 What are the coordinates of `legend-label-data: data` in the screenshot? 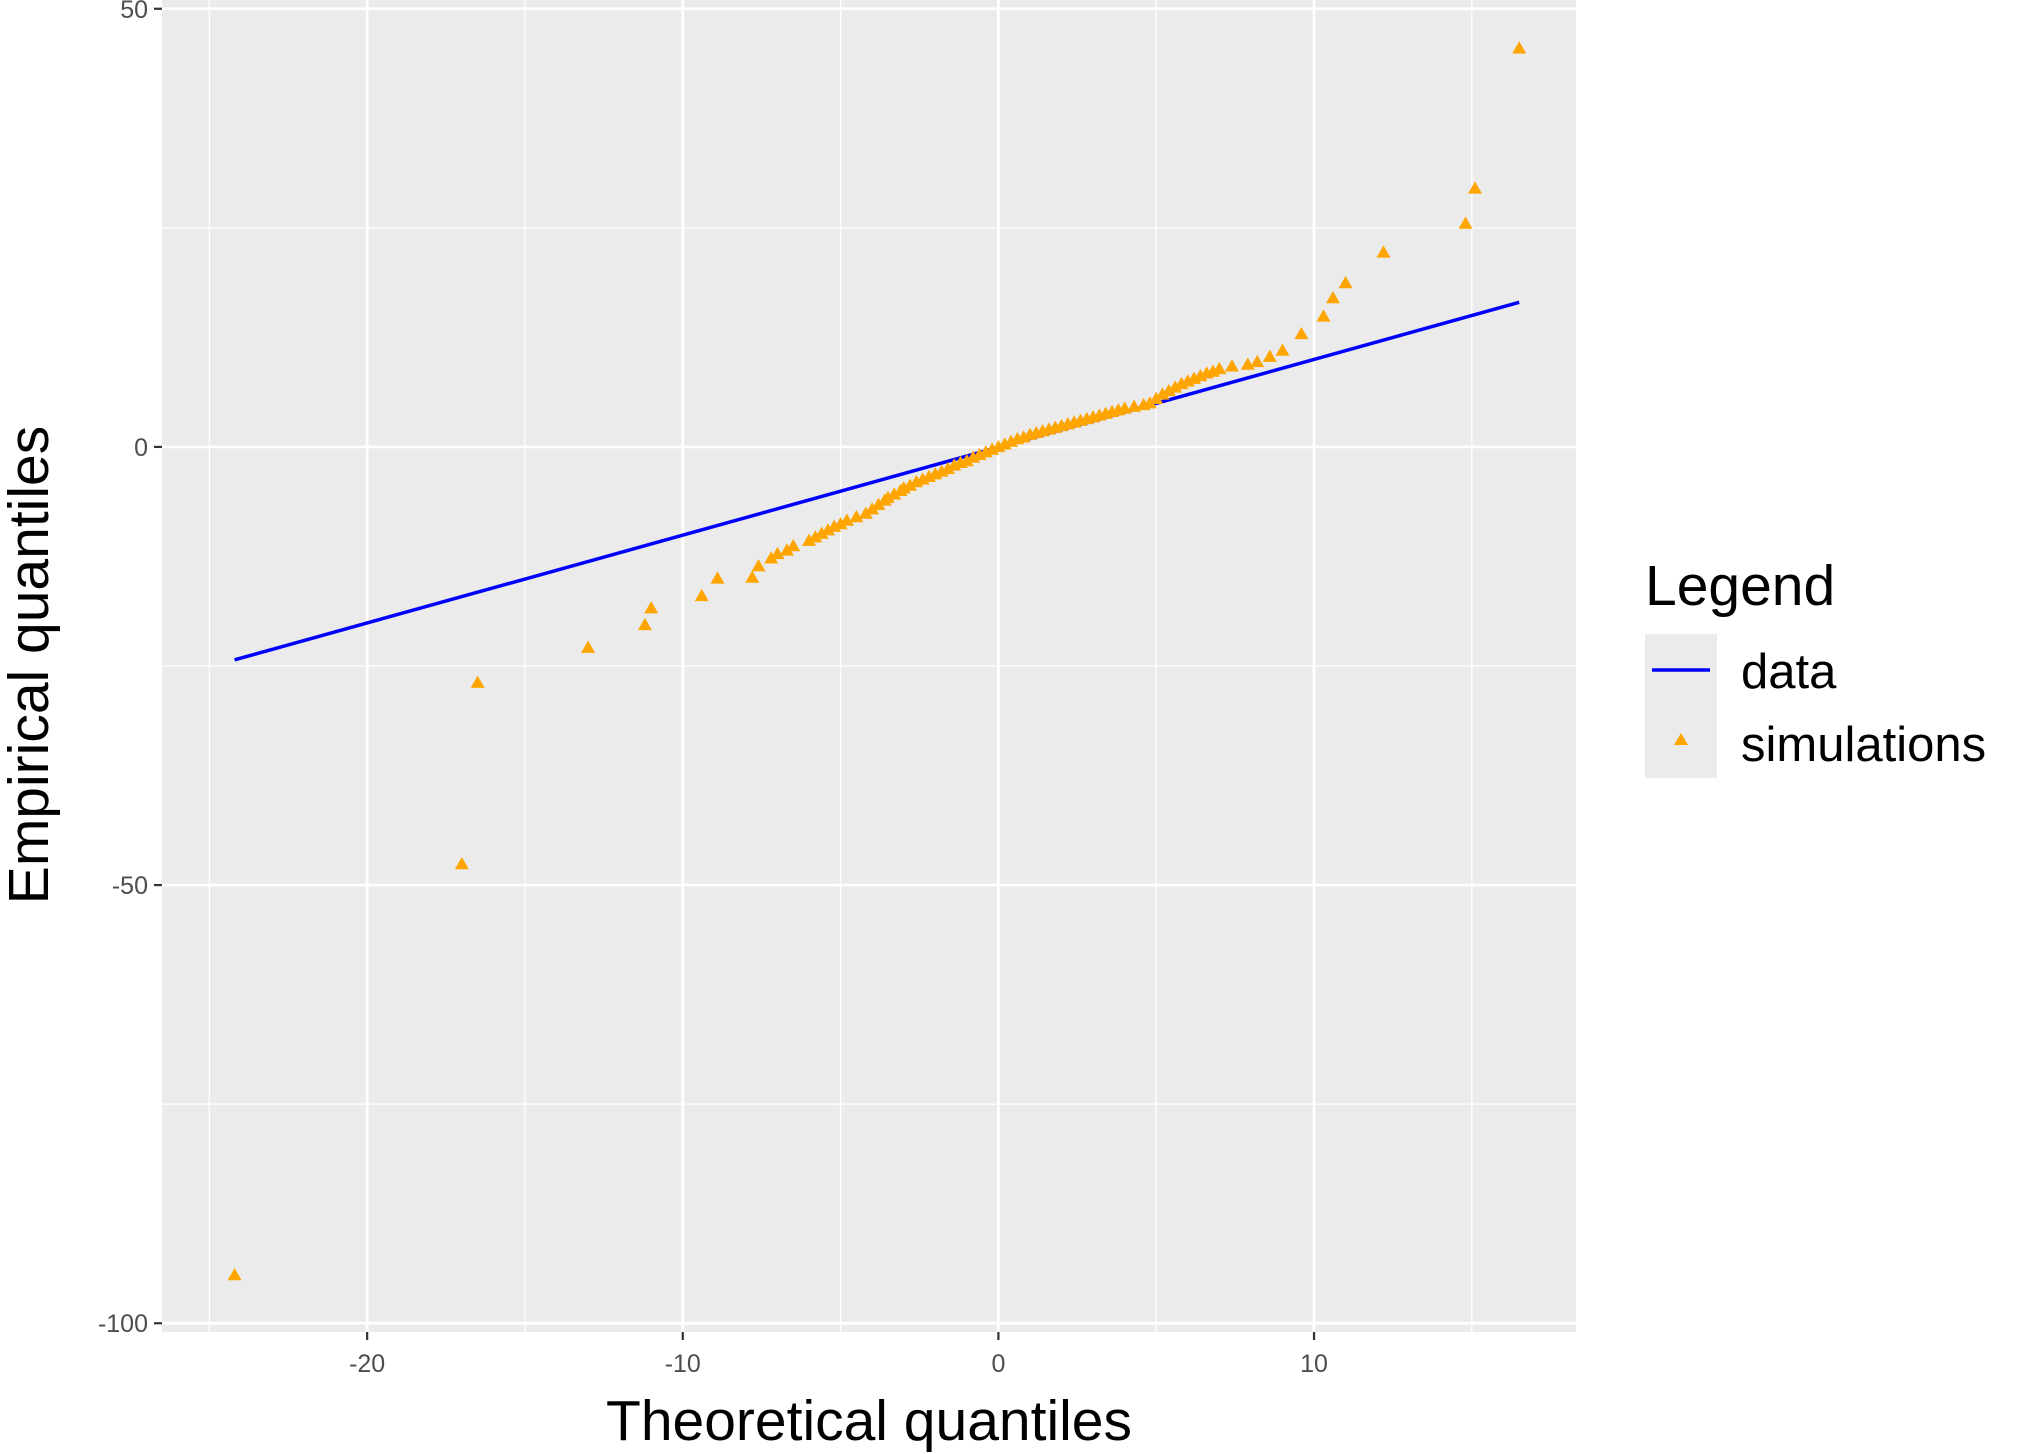 It's located at (1789, 672).